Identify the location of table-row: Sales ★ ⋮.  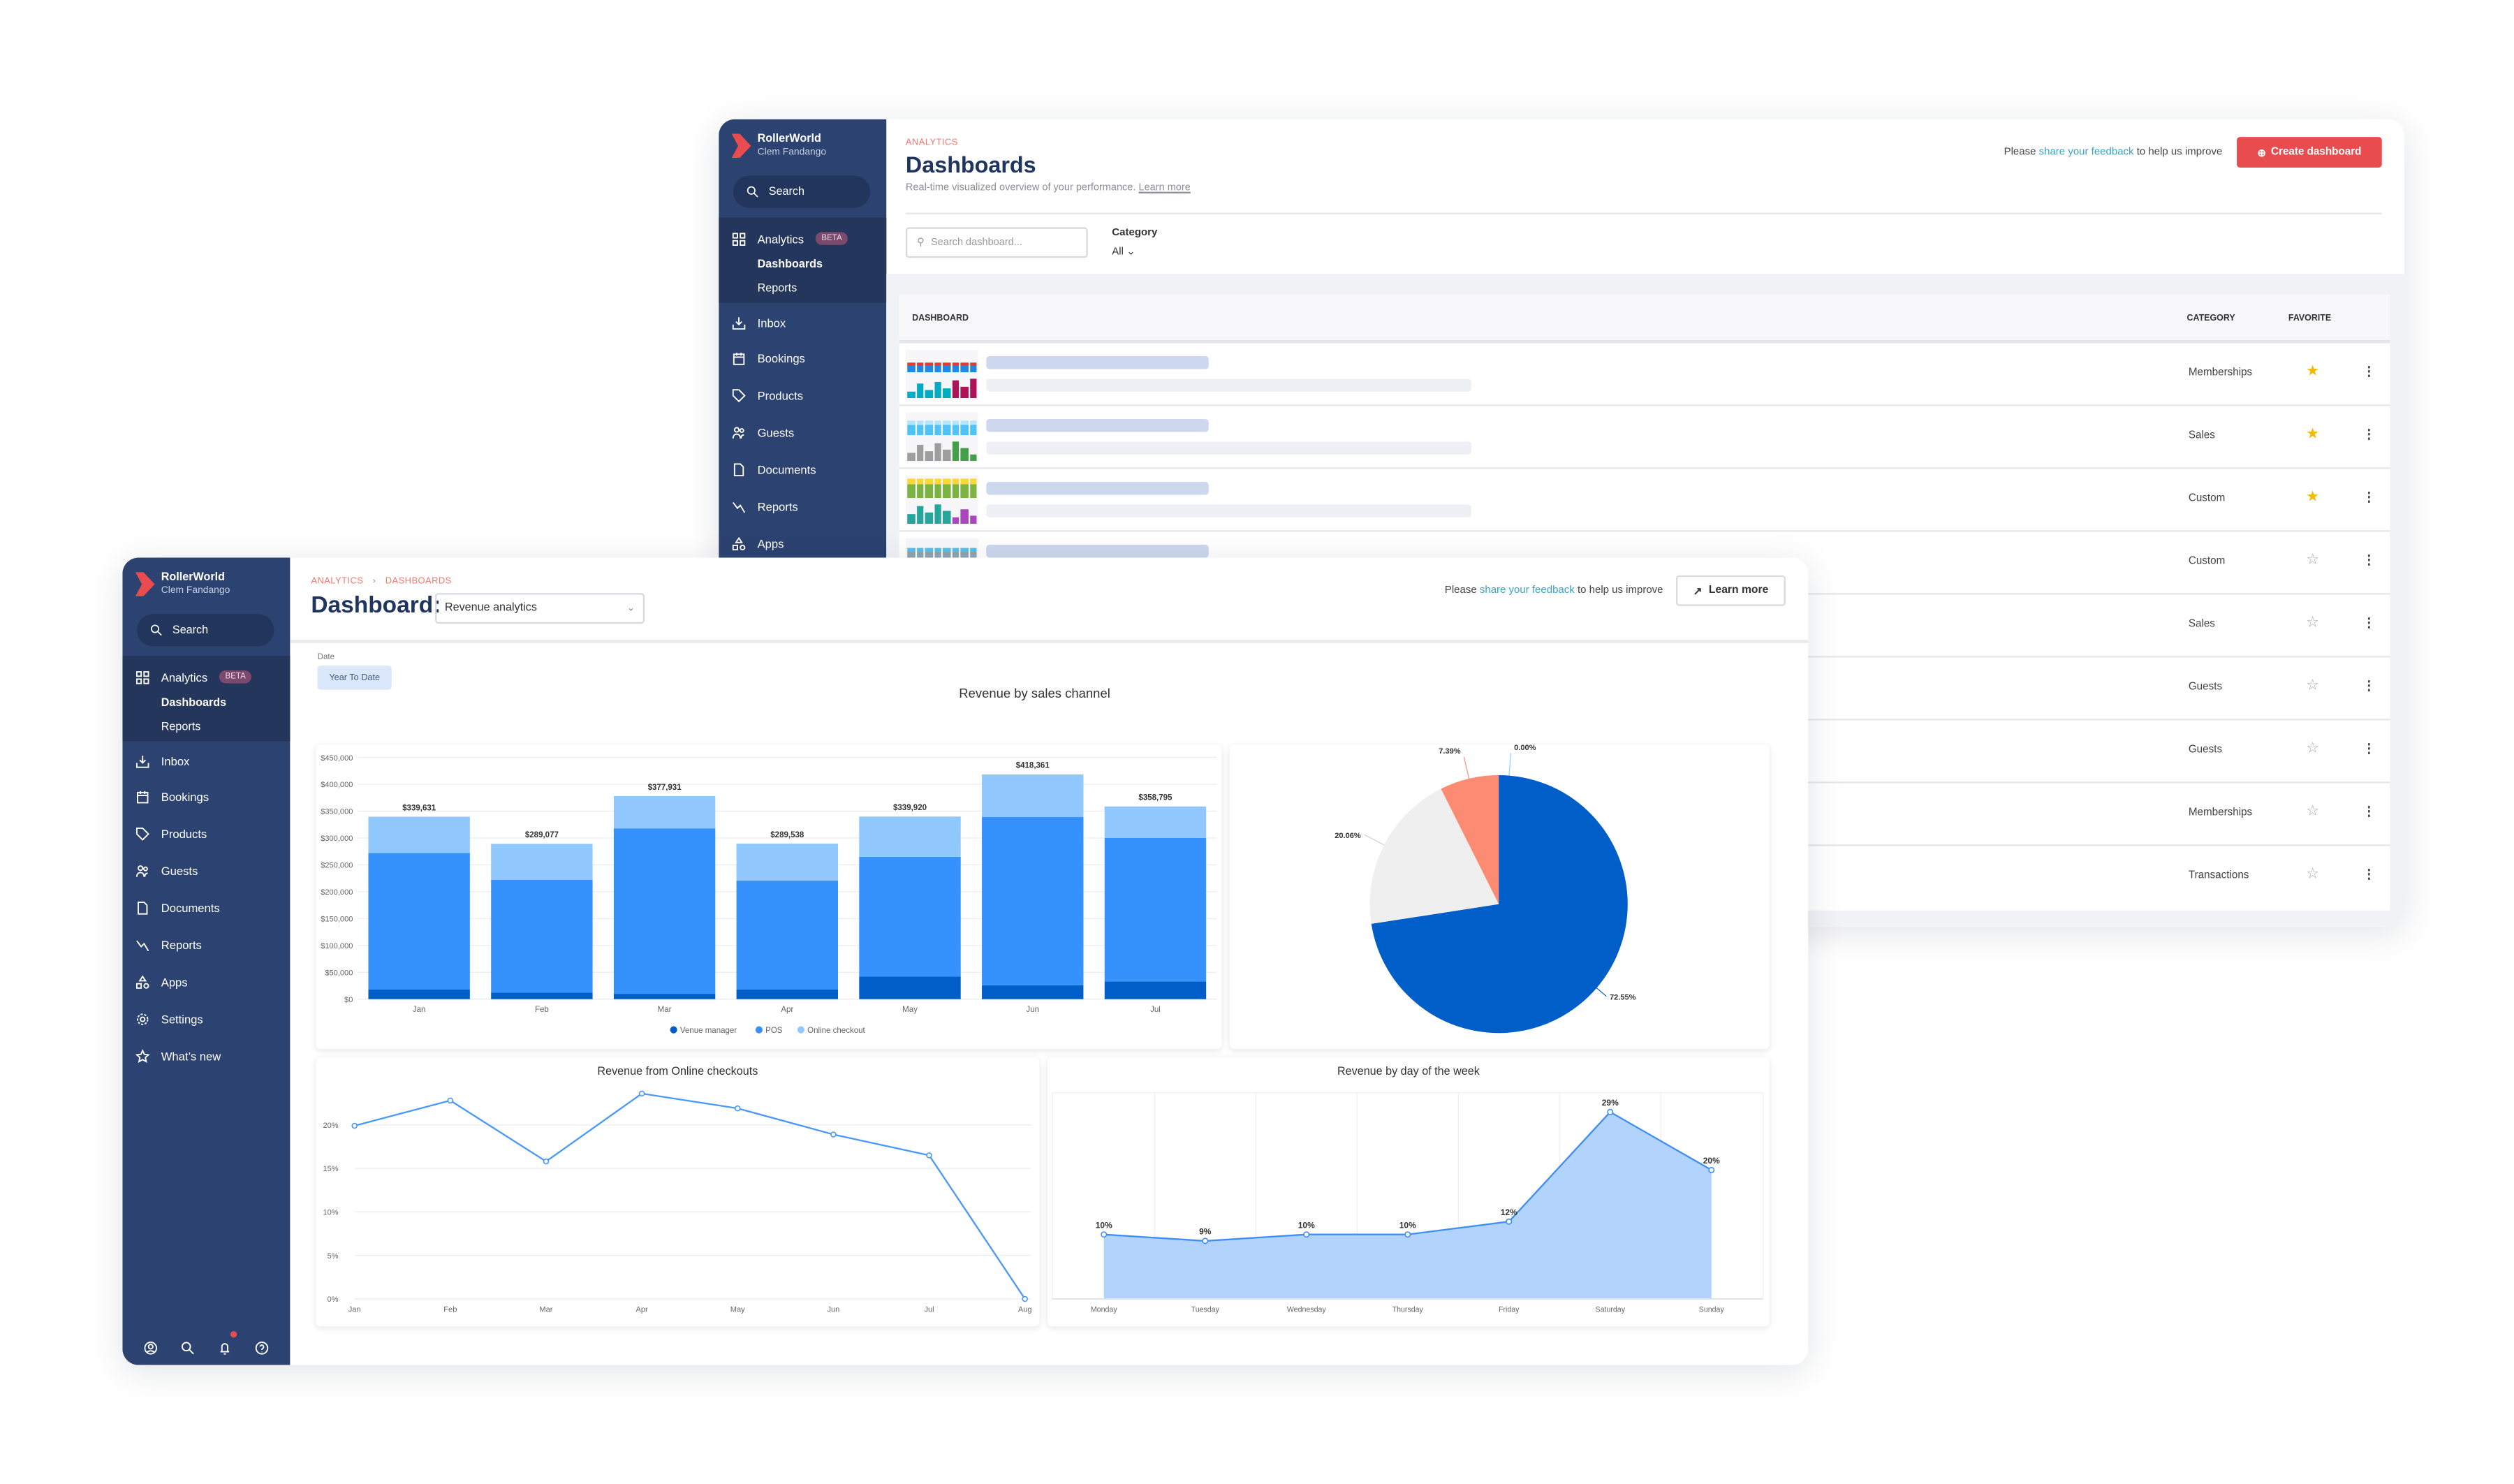
(1644, 436).